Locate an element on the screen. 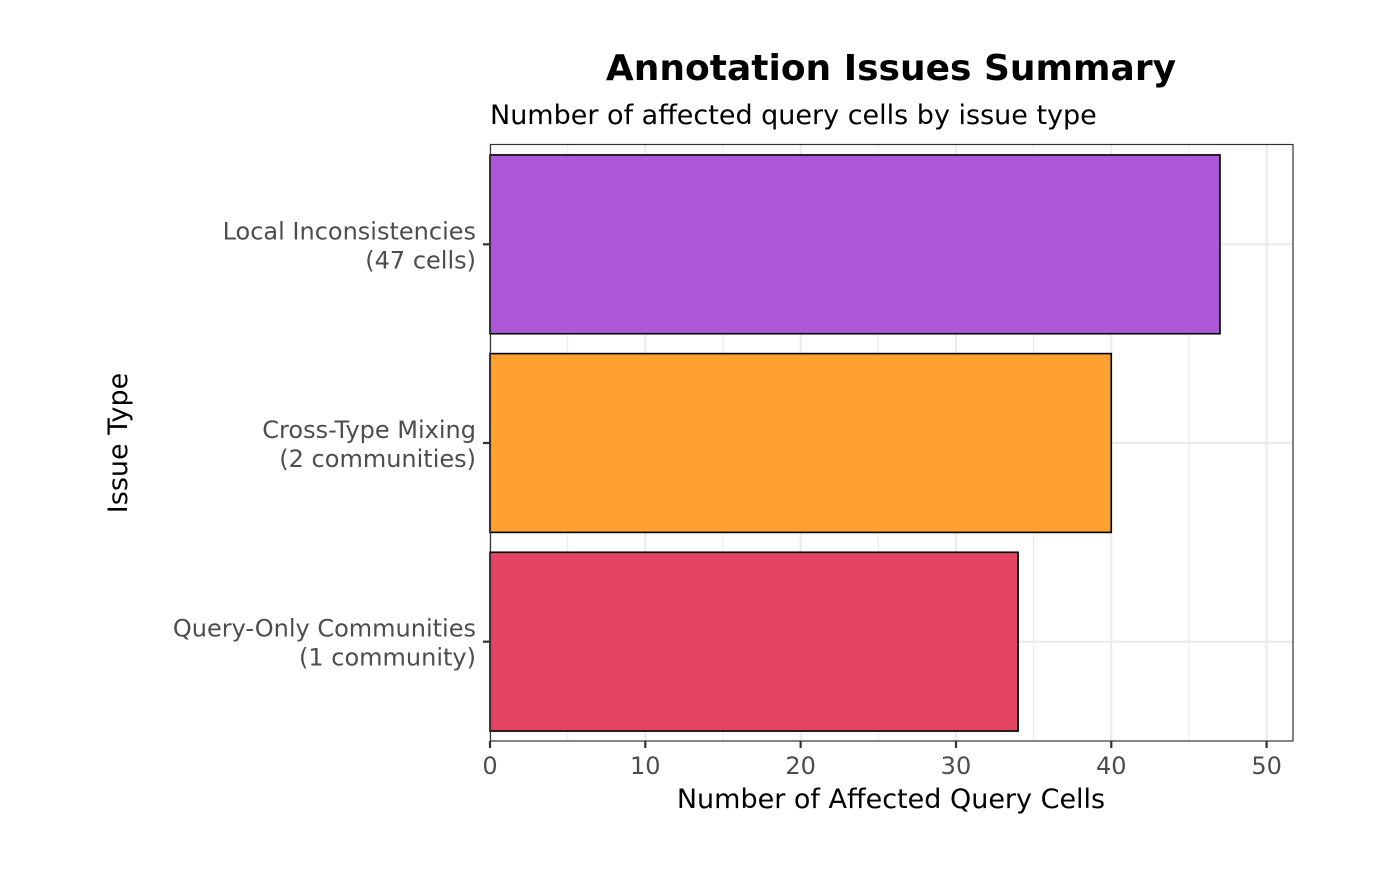 This screenshot has width=1400, height=870. x-axis: 0 10 20 30 40 50 is located at coordinates (882, 760).